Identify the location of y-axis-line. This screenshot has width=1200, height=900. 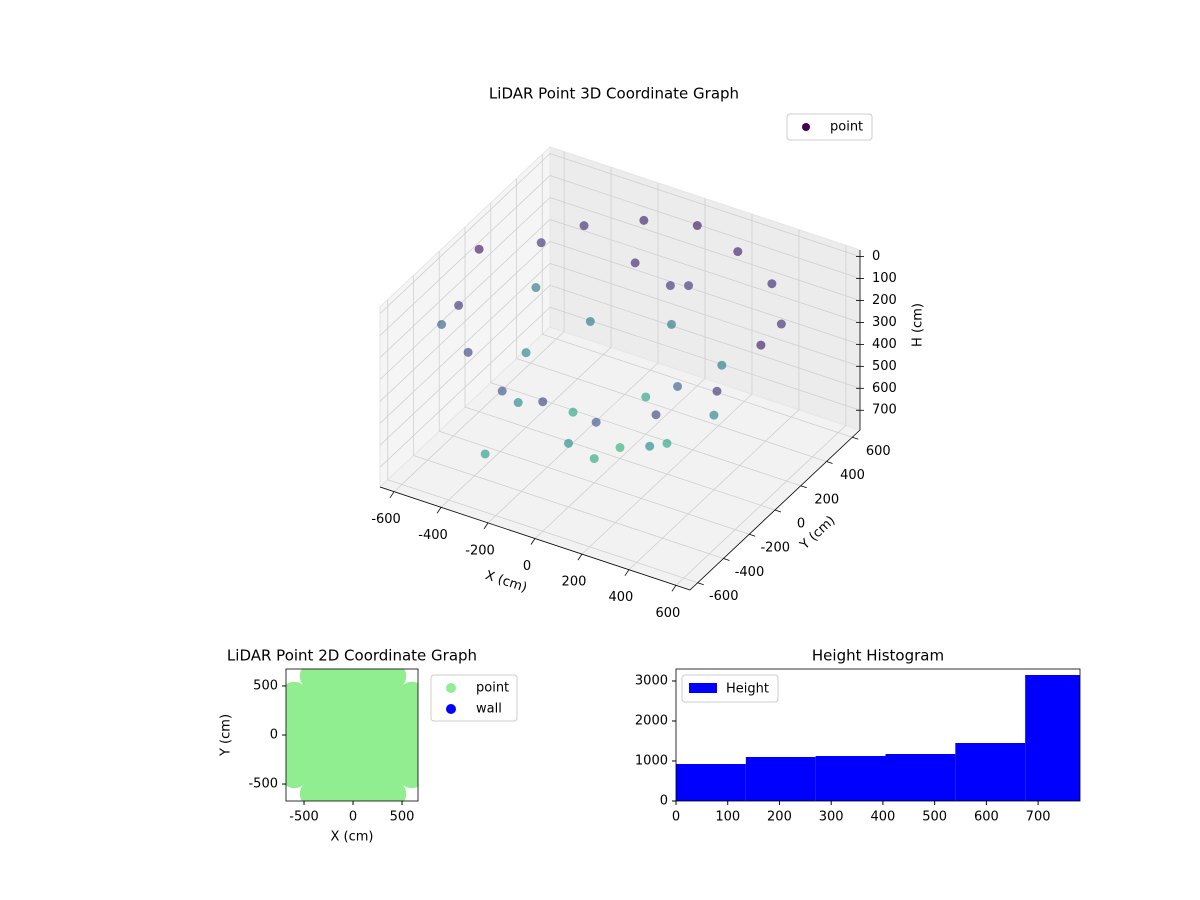
(775, 510).